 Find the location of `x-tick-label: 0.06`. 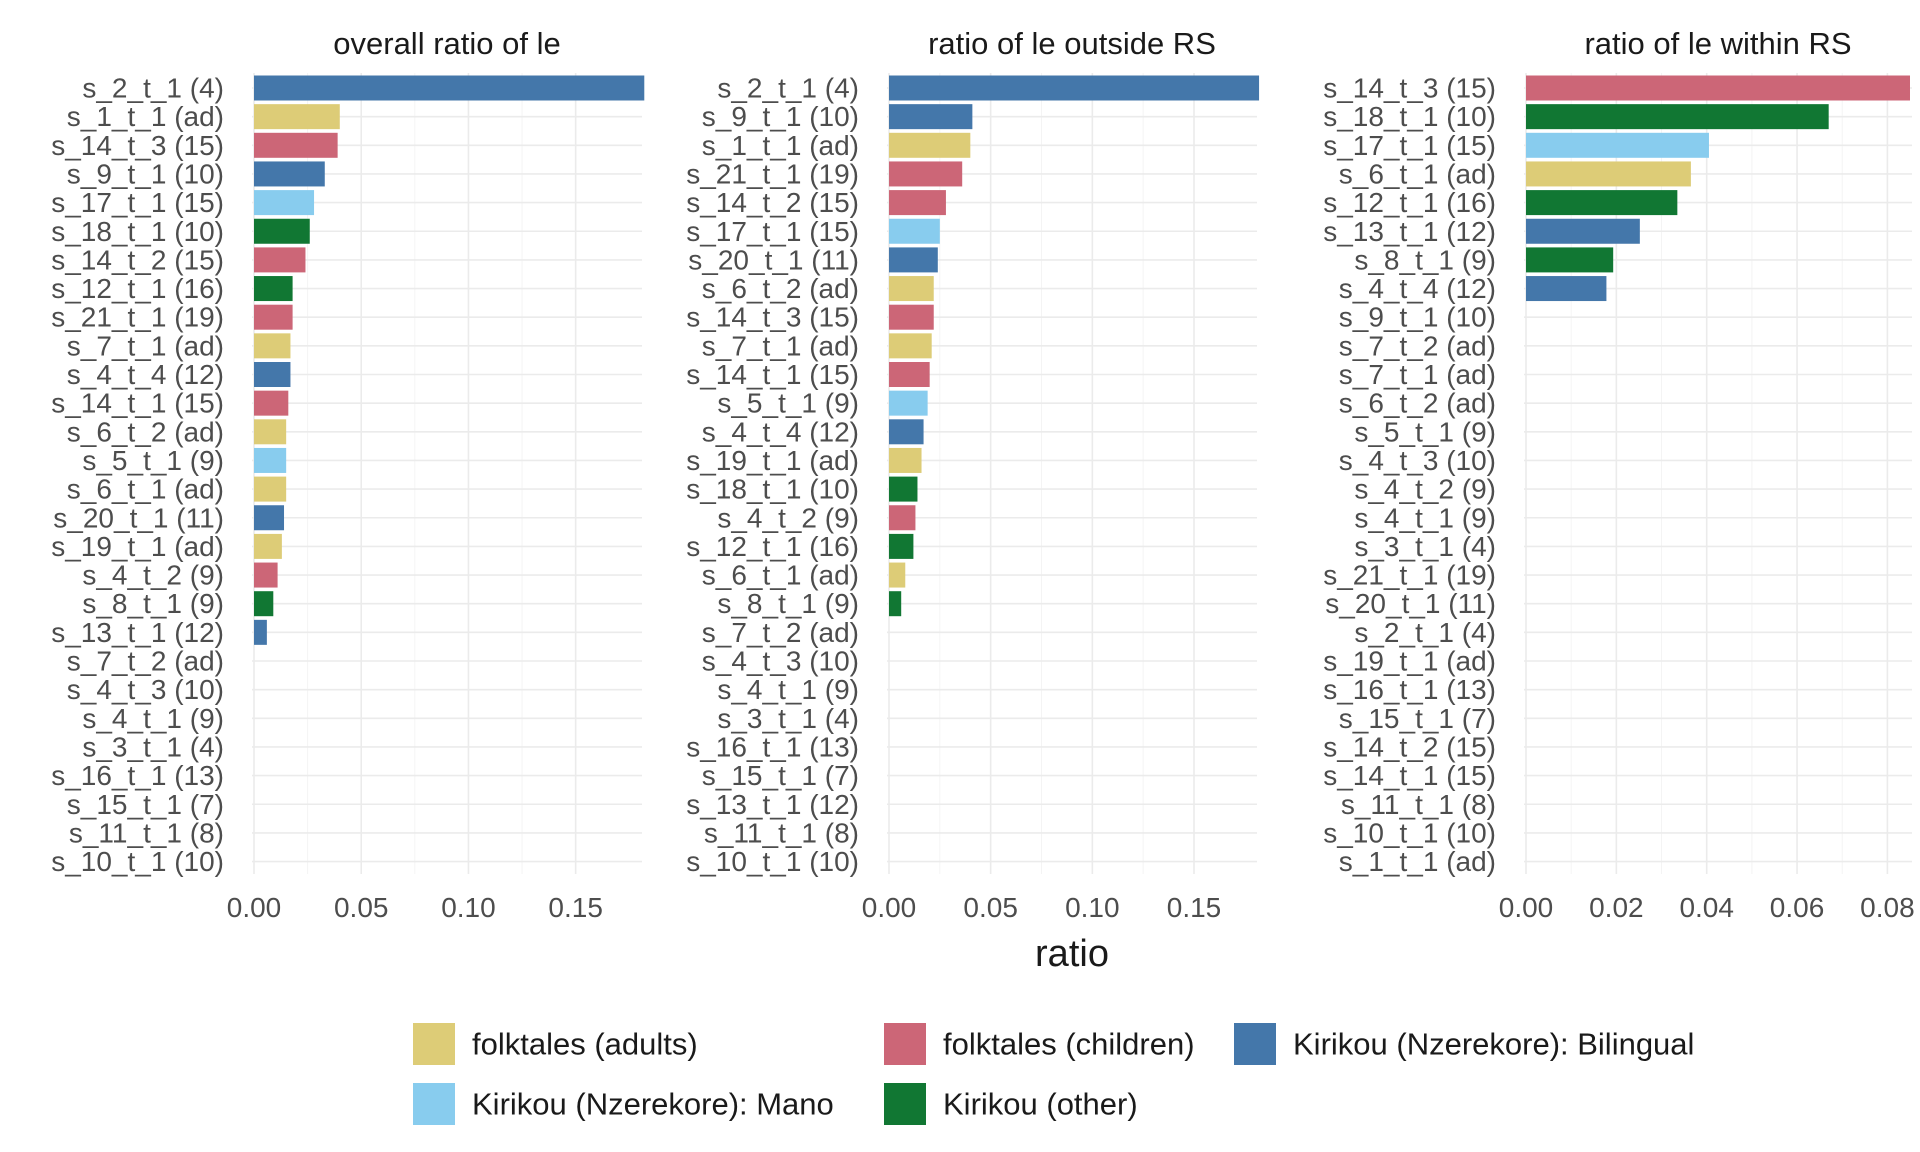

x-tick-label: 0.06 is located at coordinates (1797, 907).